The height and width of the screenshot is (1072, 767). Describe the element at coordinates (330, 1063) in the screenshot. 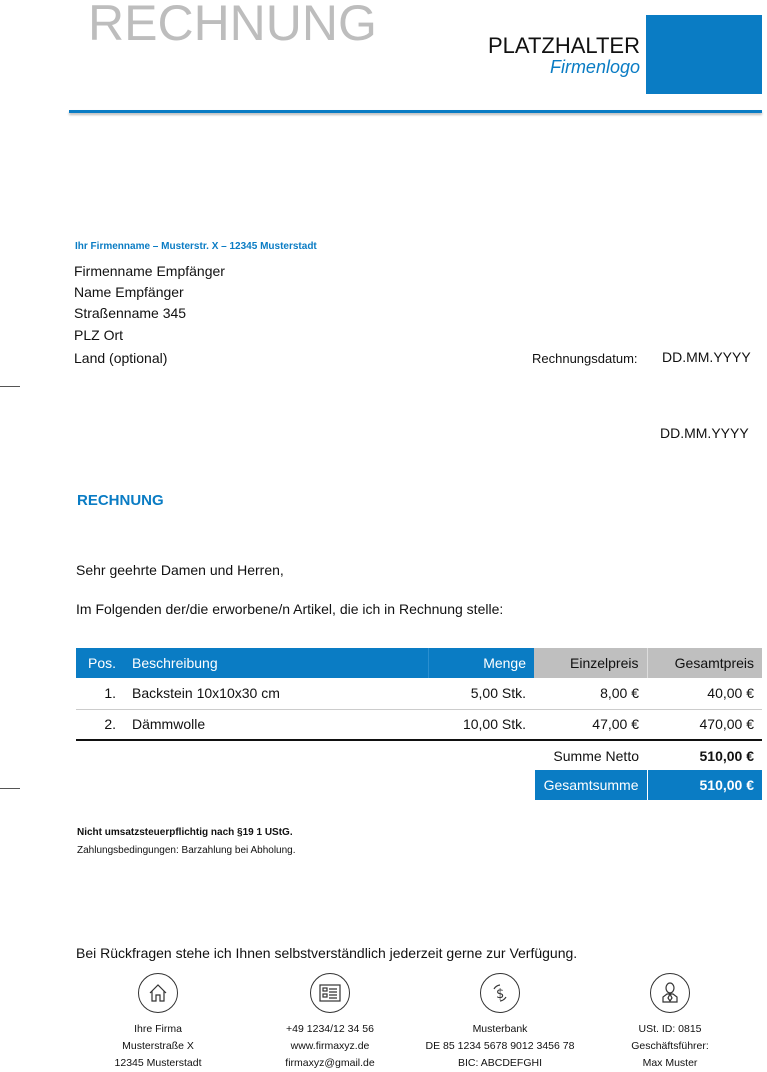

I see `footer-line: firmaxyz@gmail.de` at that location.